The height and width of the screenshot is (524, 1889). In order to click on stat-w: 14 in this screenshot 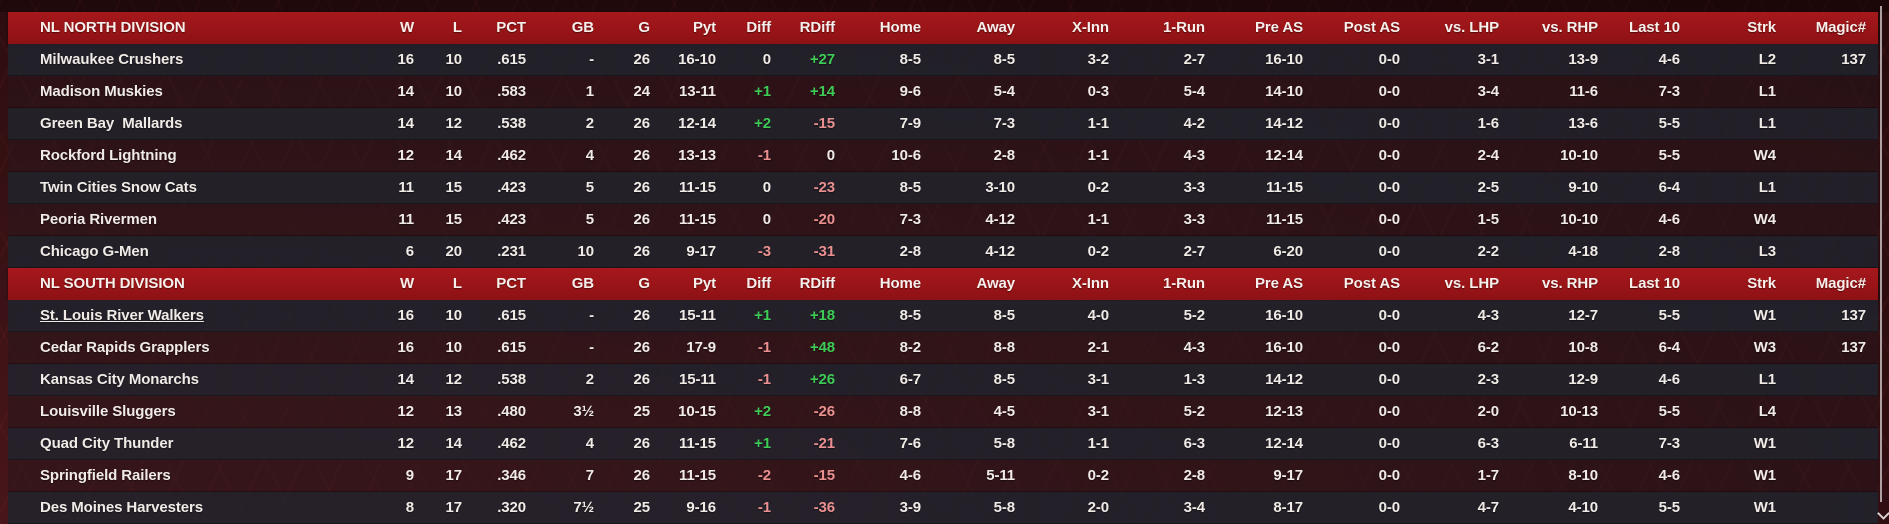, I will do `click(406, 379)`.